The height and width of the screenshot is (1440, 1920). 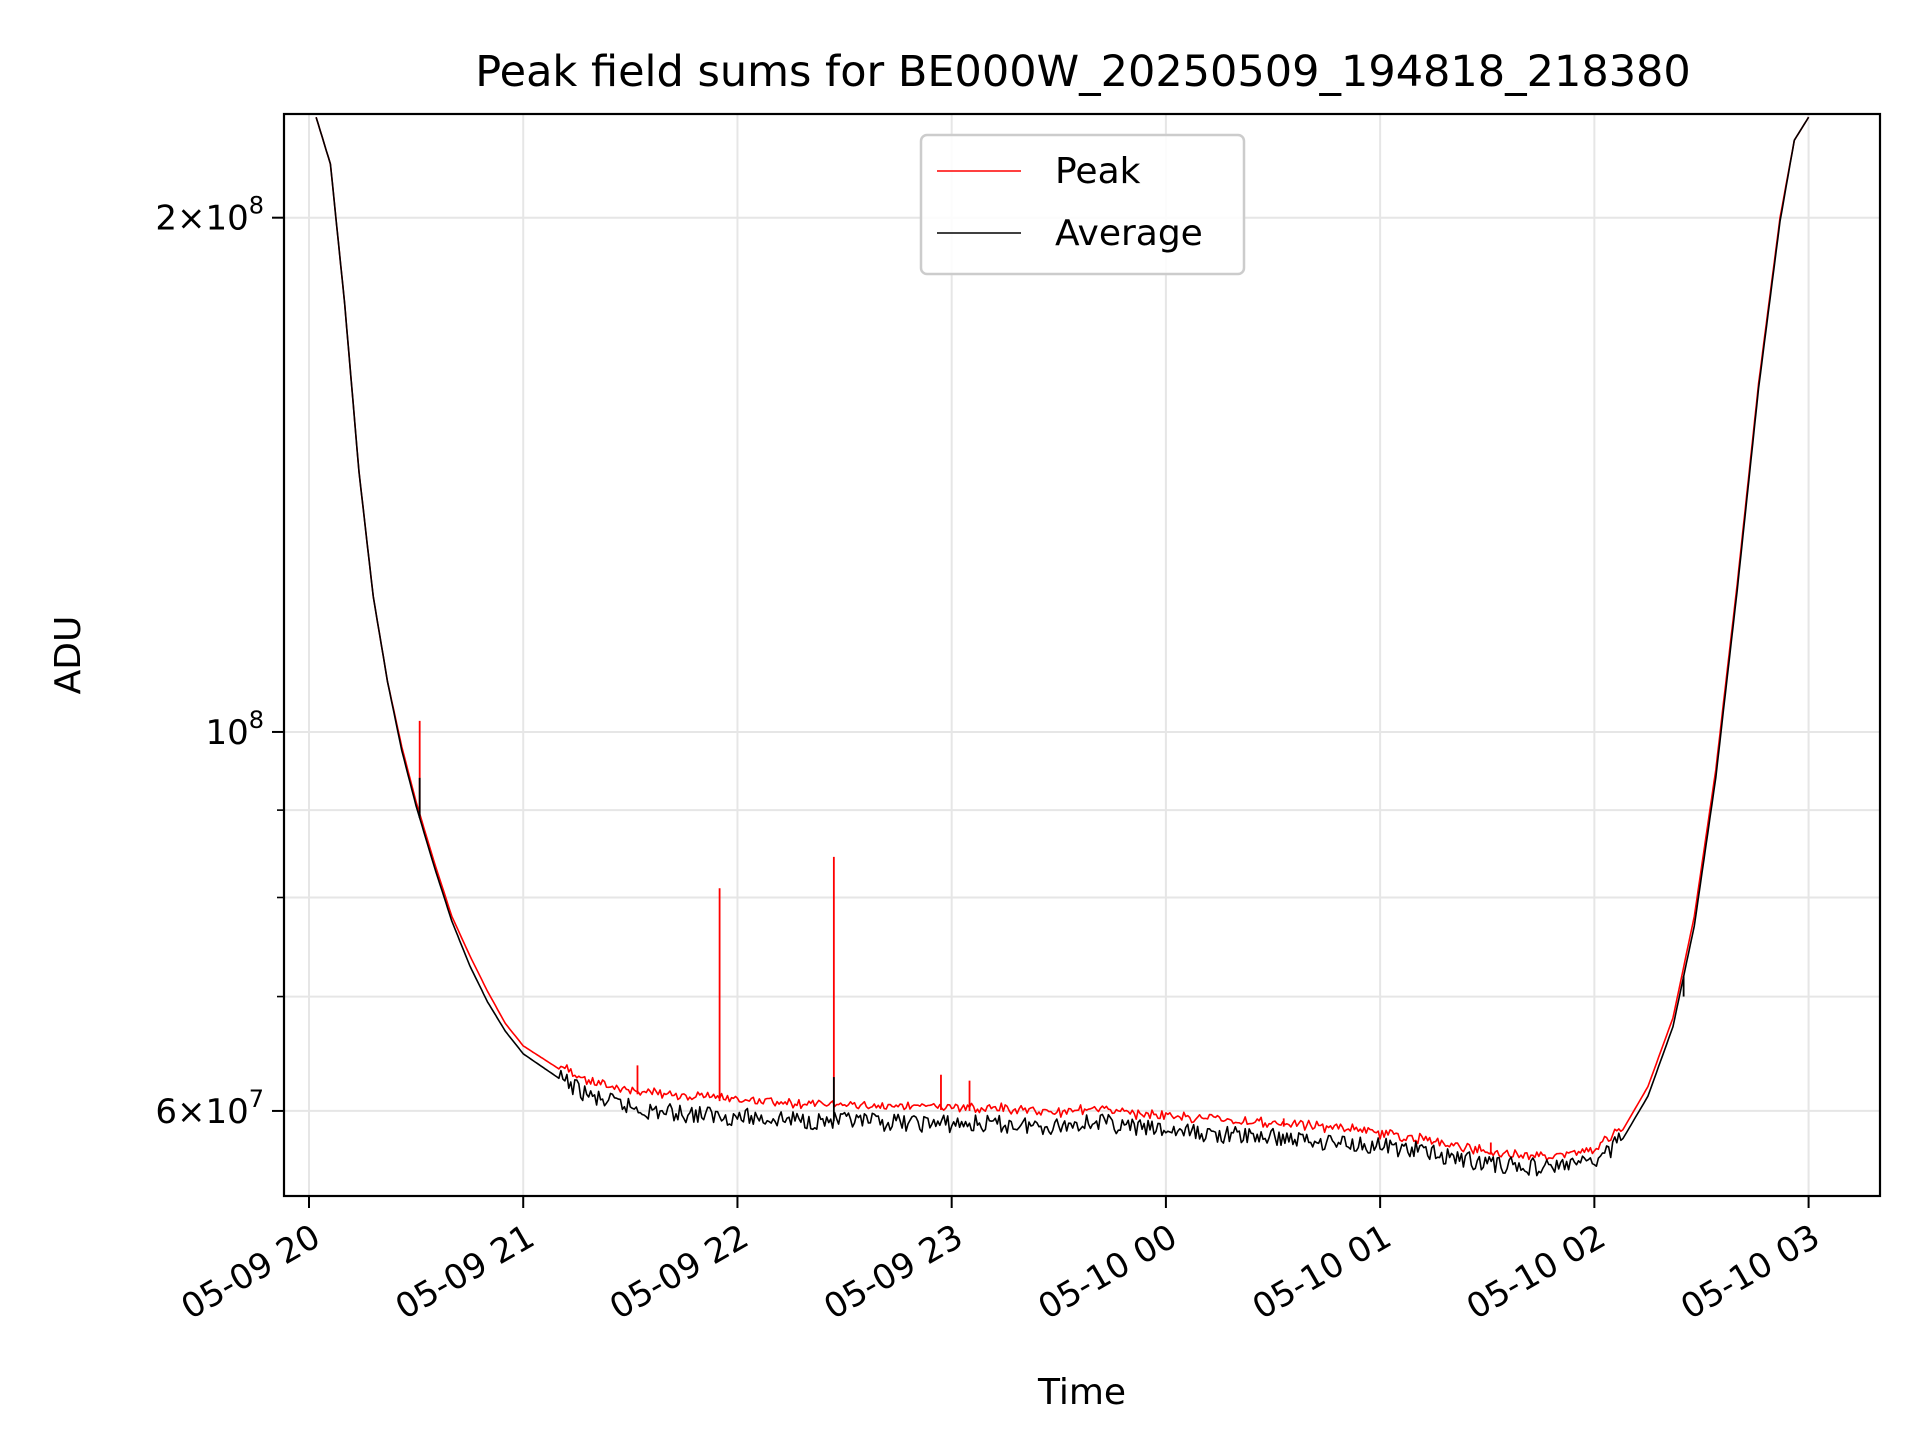 What do you see at coordinates (68, 655) in the screenshot?
I see `y-axis-label: ADU` at bounding box center [68, 655].